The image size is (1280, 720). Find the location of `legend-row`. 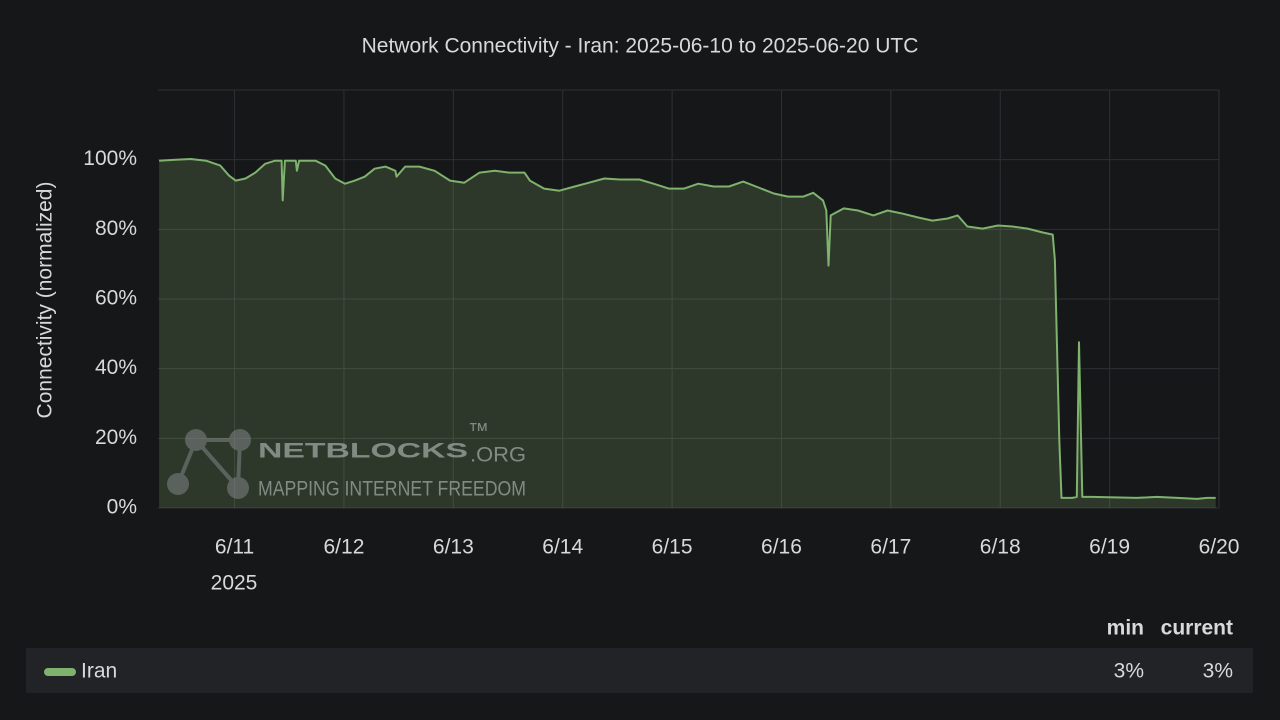

legend-row is located at coordinates (639, 670).